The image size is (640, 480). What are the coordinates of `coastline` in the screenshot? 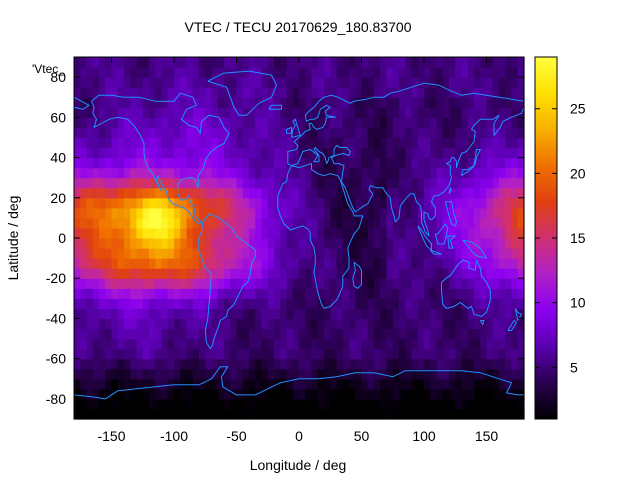 It's located at (275, 107).